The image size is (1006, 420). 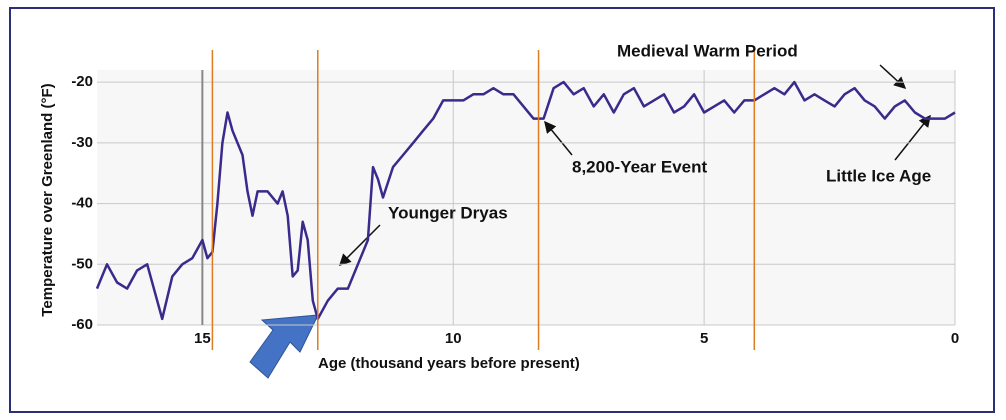 What do you see at coordinates (82, 81) in the screenshot?
I see `y-tick-label: -20` at bounding box center [82, 81].